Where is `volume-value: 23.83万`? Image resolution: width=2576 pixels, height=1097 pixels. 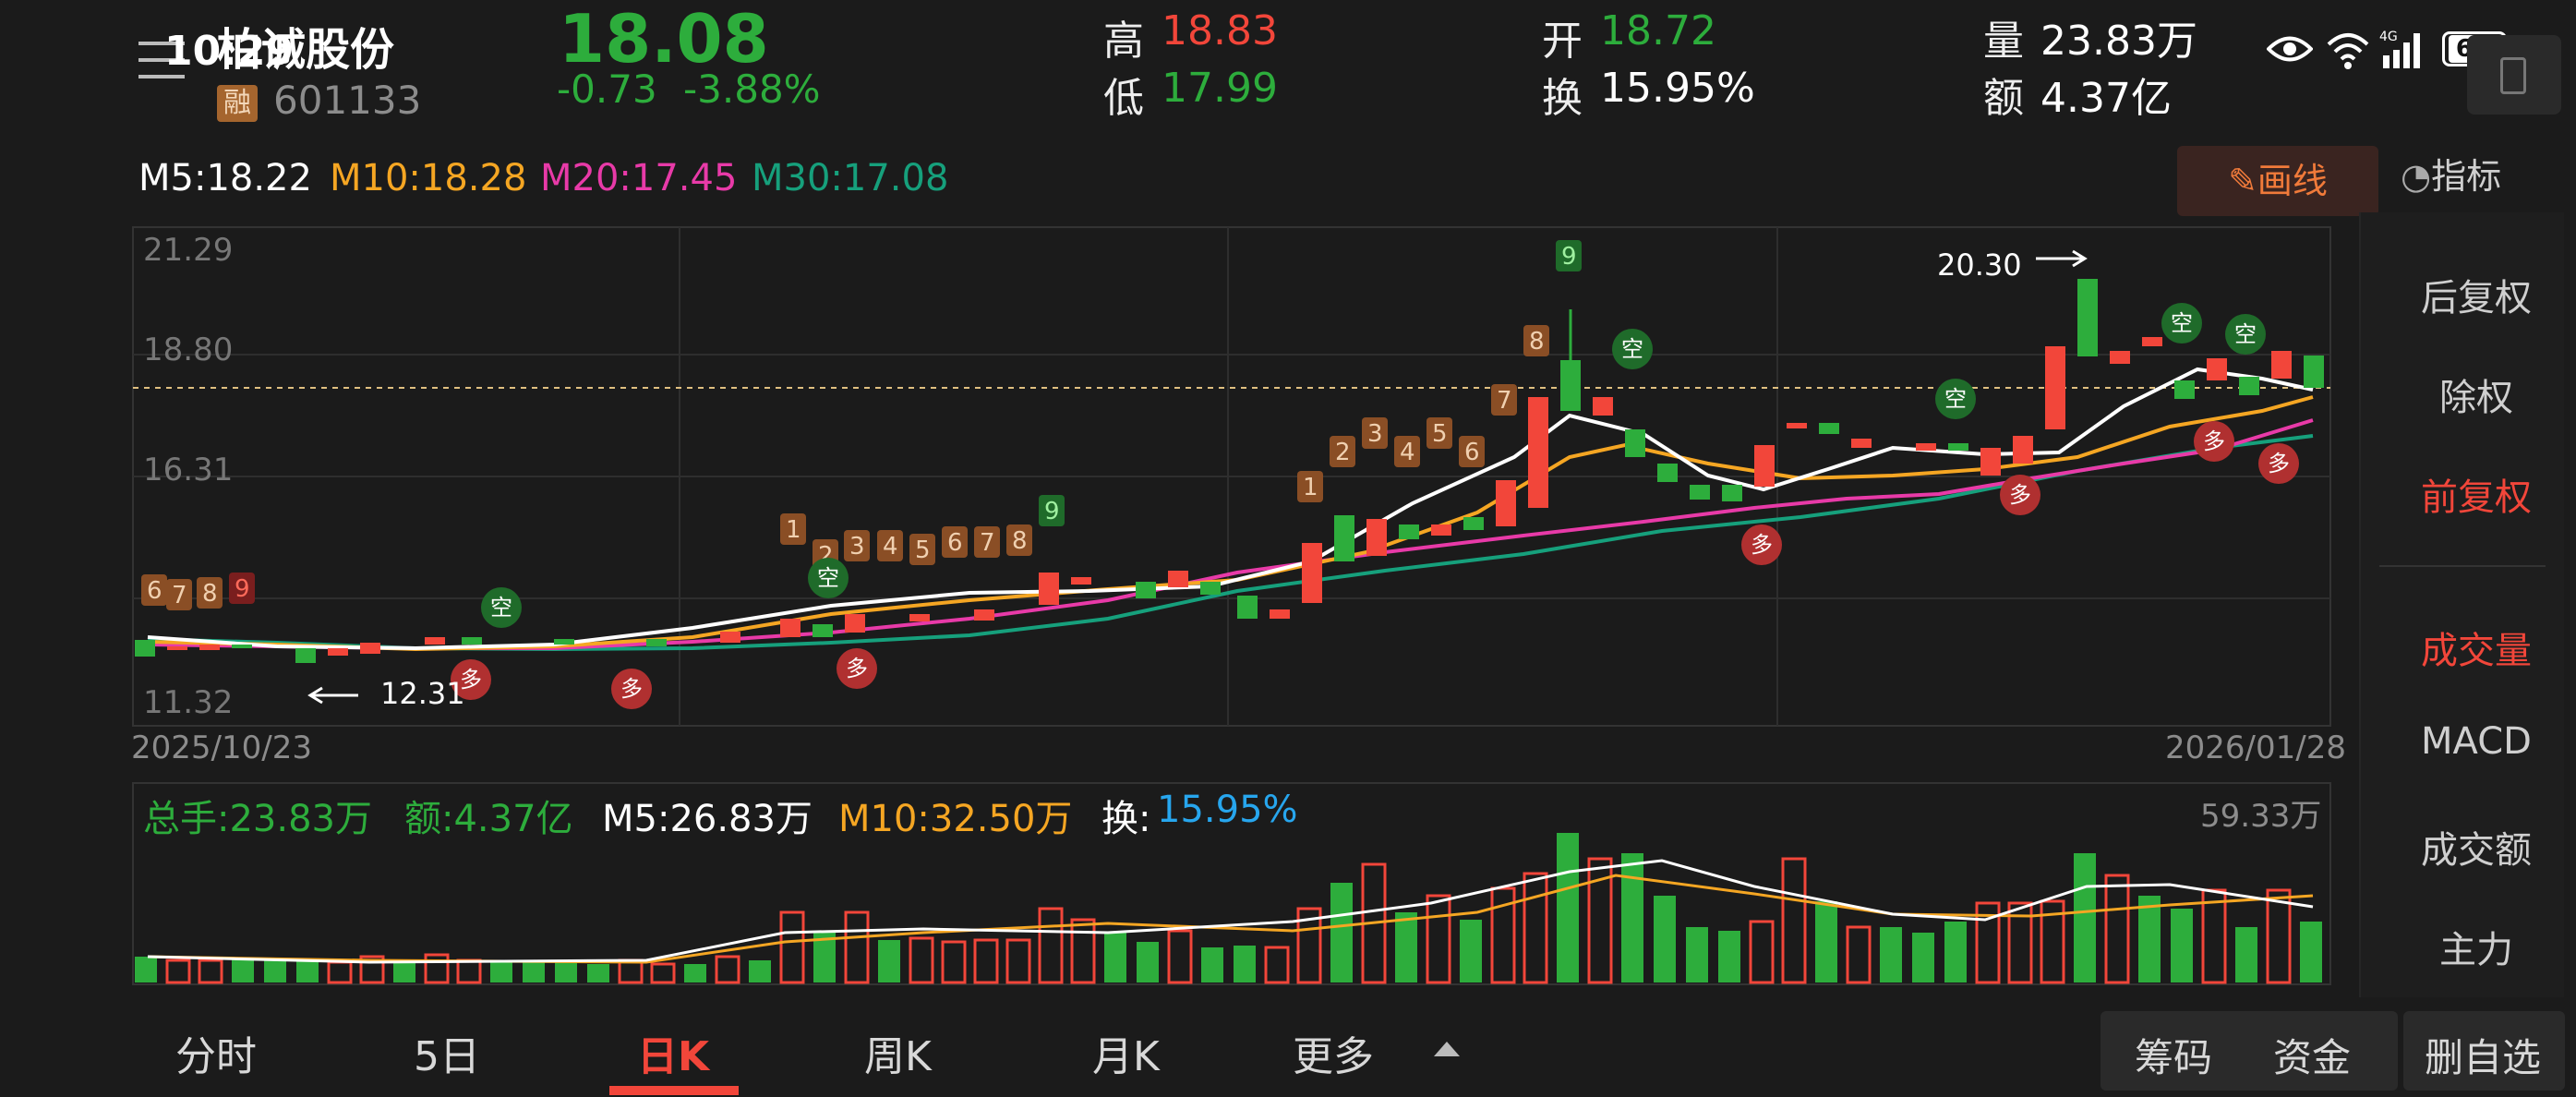 volume-value: 23.83万 is located at coordinates (2118, 41).